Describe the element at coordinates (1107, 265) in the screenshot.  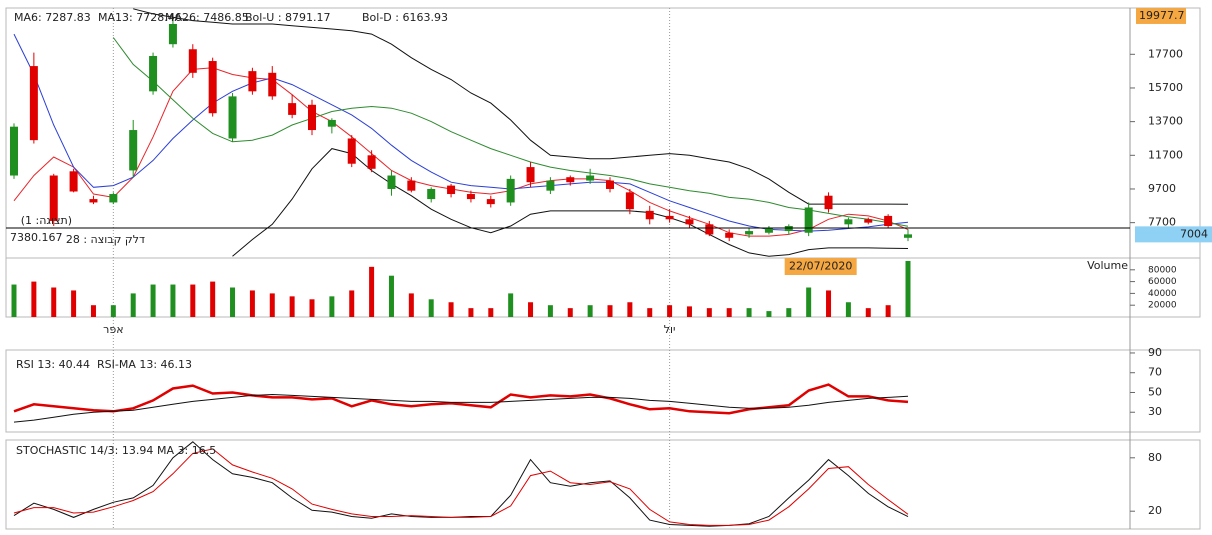
I see `volume-title: Volume` at that location.